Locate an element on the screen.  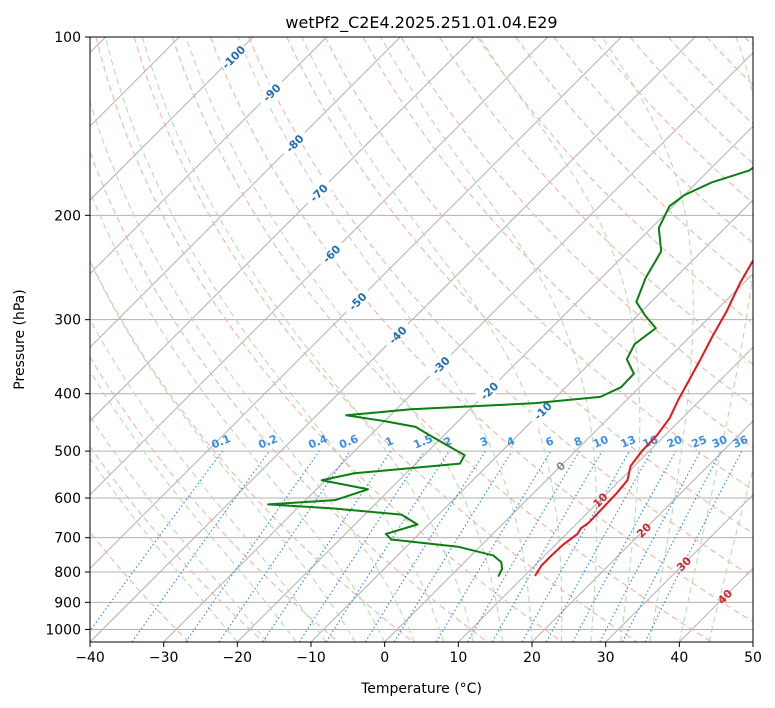
reference-label: 0 is located at coordinates (561, 466).